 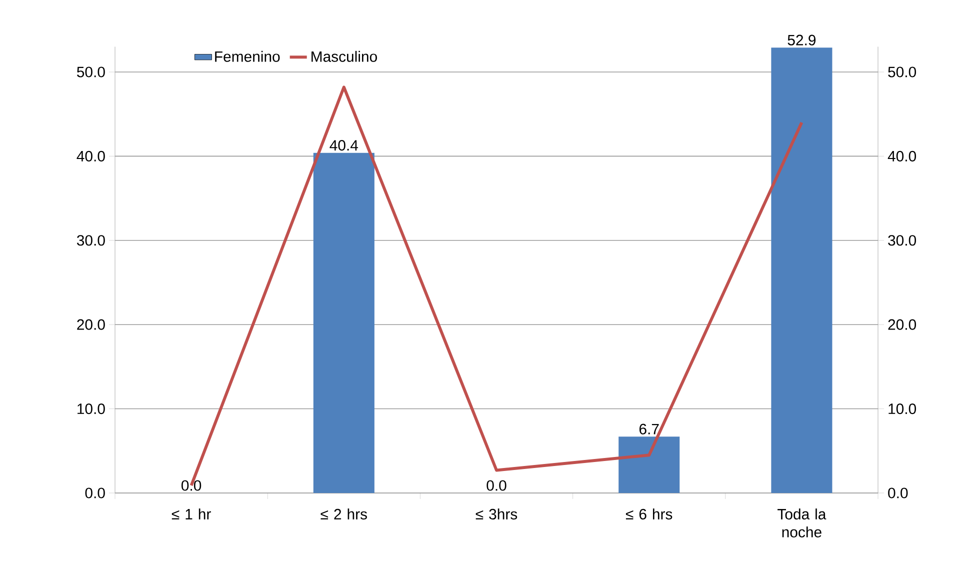 I want to click on x-tick-label: ≤ 1 hr, so click(x=191, y=514).